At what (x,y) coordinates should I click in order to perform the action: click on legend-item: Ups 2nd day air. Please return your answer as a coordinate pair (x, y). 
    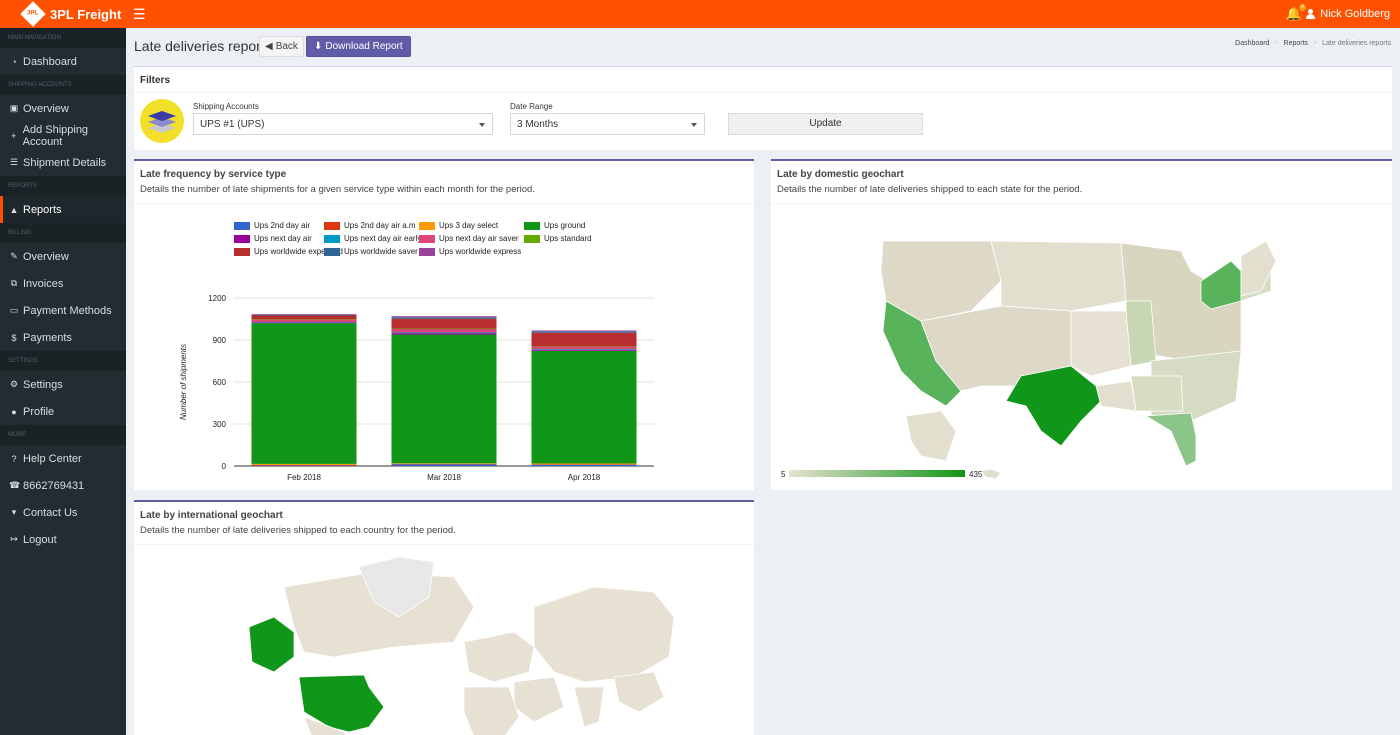
    Looking at the image, I should click on (272, 225).